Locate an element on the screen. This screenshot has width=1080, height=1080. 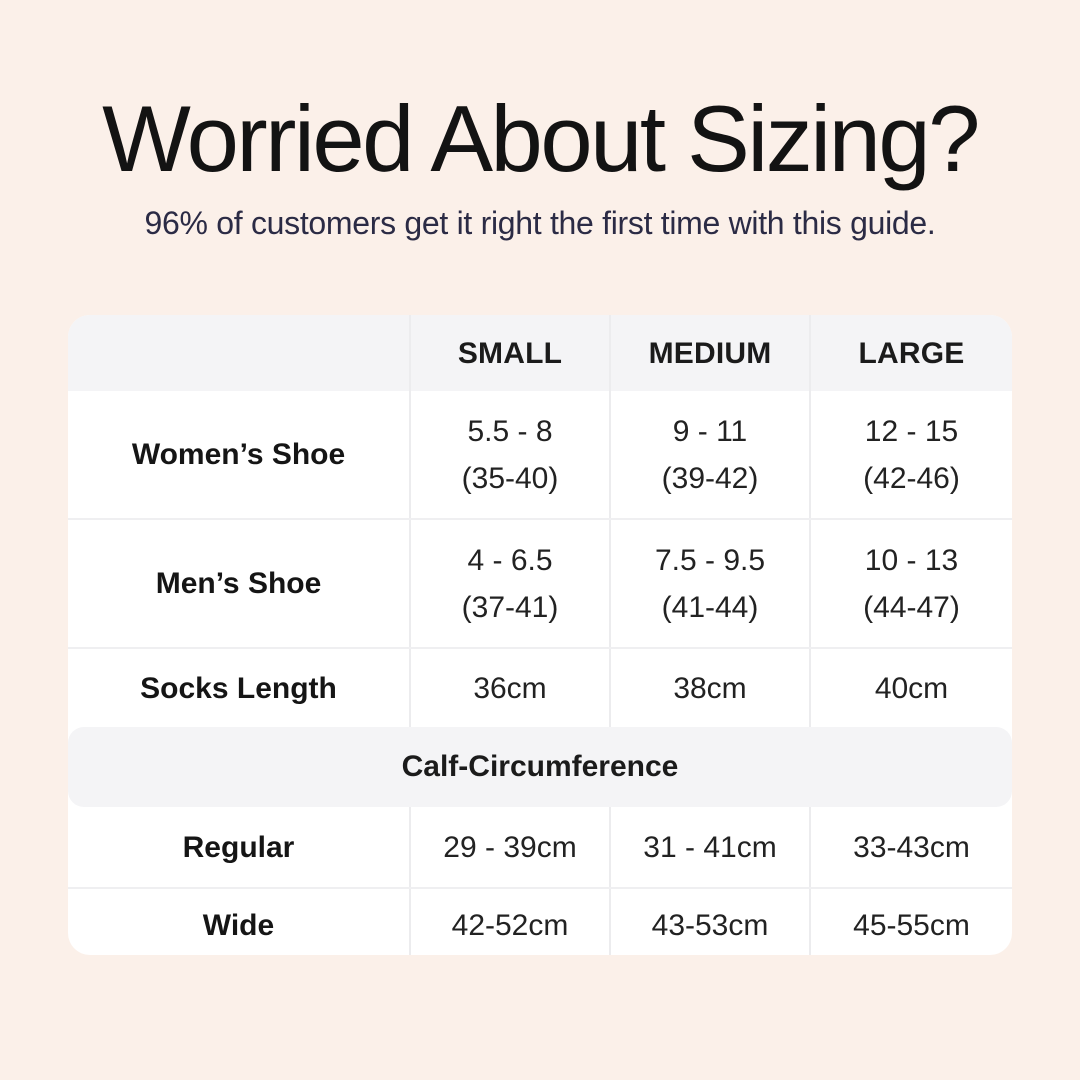
cell-line-1: 31 - 41cm is located at coordinates (710, 847).